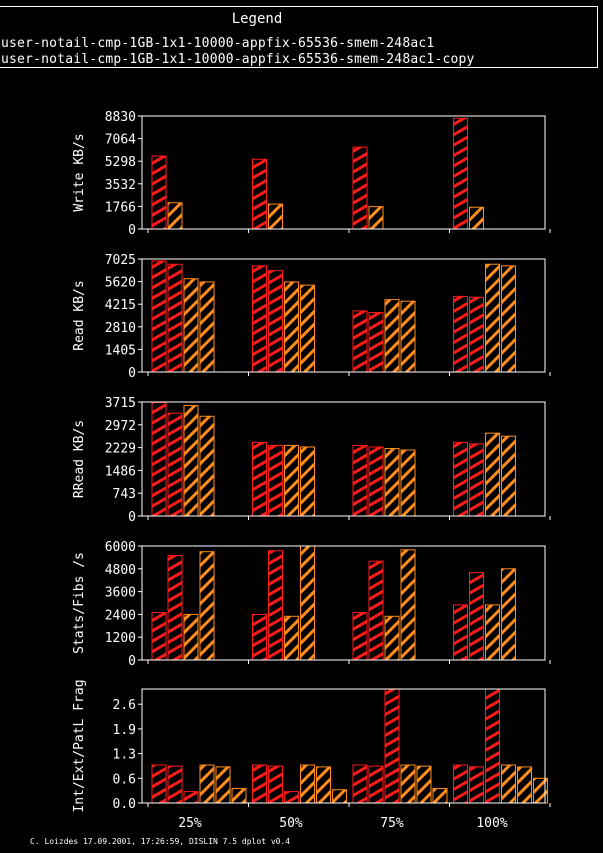 This screenshot has width=603, height=853. What do you see at coordinates (120, 117) in the screenshot?
I see `y-tick-label: 8830` at bounding box center [120, 117].